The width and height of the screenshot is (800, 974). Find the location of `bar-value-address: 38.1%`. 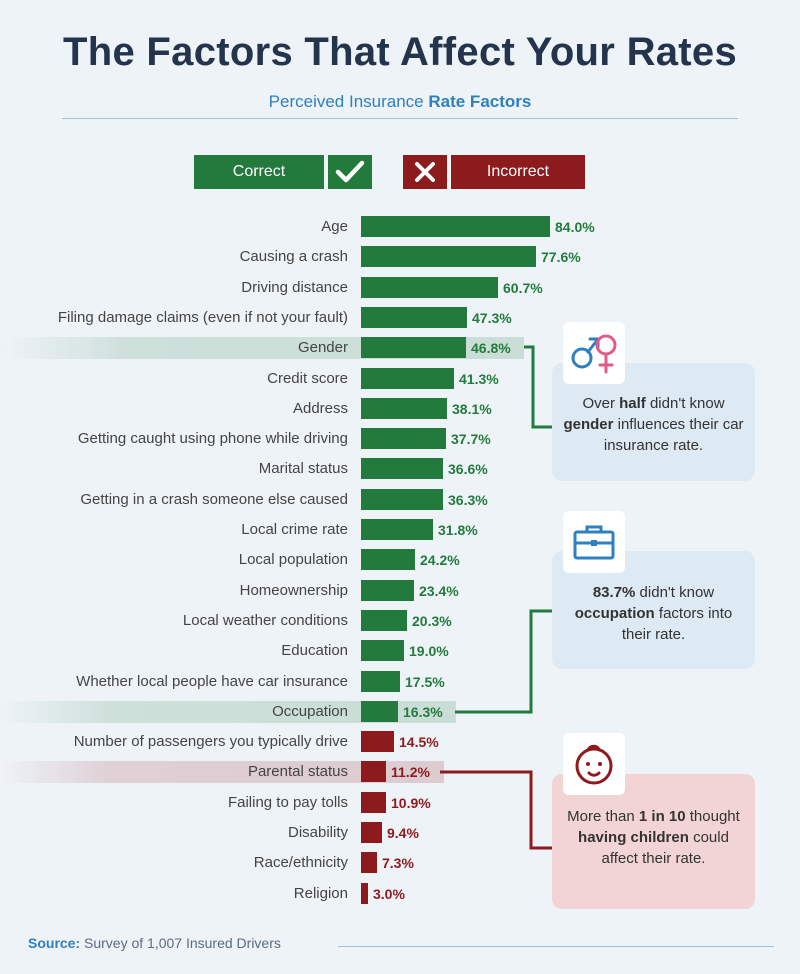

bar-value-address: 38.1% is located at coordinates (472, 408).